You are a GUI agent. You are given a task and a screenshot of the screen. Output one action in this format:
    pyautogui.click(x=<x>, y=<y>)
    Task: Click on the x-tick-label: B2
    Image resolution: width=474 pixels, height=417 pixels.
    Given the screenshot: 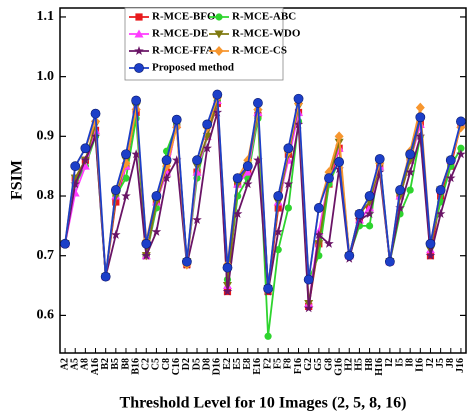 What is the action you would take?
    pyautogui.click(x=105, y=364)
    